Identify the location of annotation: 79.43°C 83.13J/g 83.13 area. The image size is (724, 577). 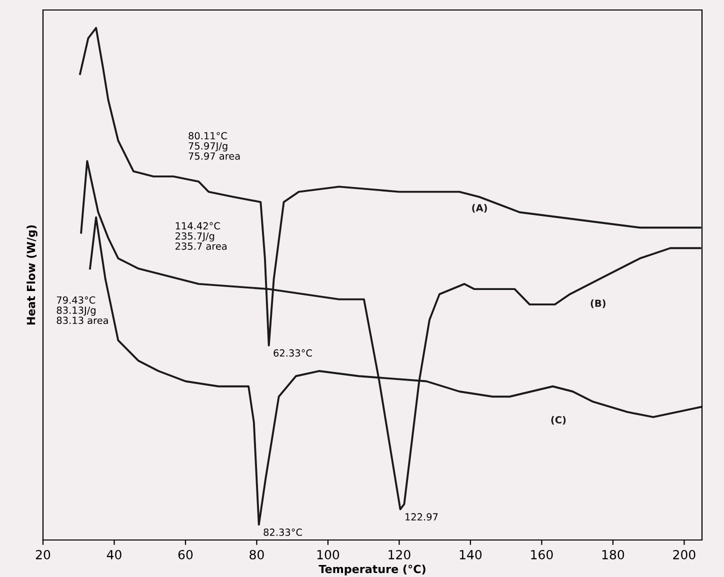
(82, 310).